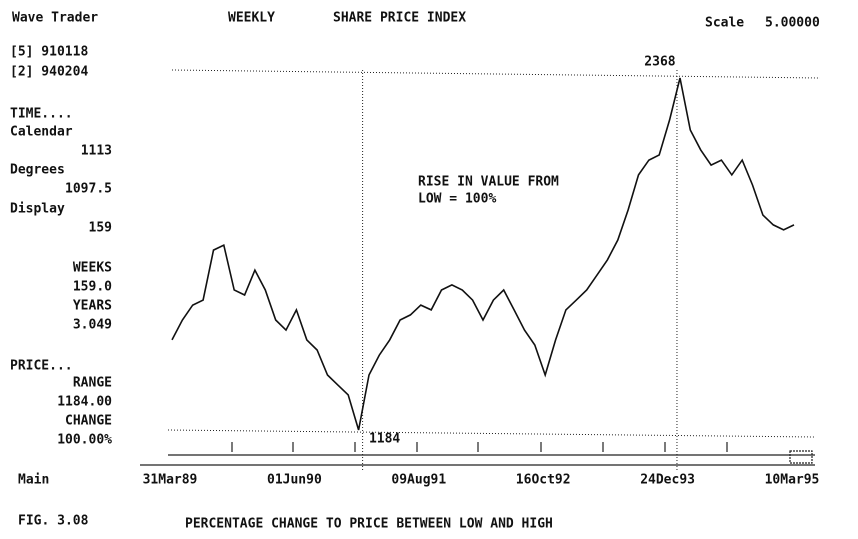 The width and height of the screenshot is (858, 539). I want to click on label: WEEKS, so click(92, 268).